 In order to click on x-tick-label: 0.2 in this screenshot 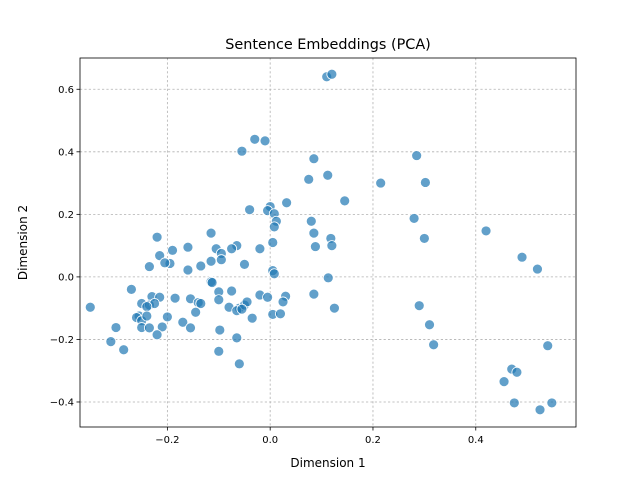, I will do `click(373, 440)`.